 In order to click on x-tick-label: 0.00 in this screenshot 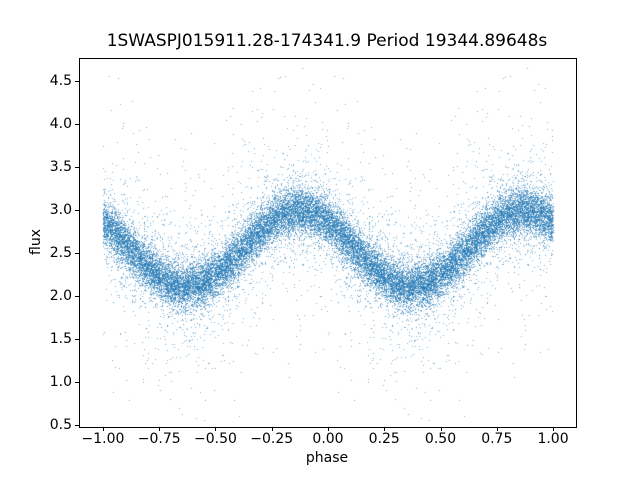, I will do `click(328, 439)`.